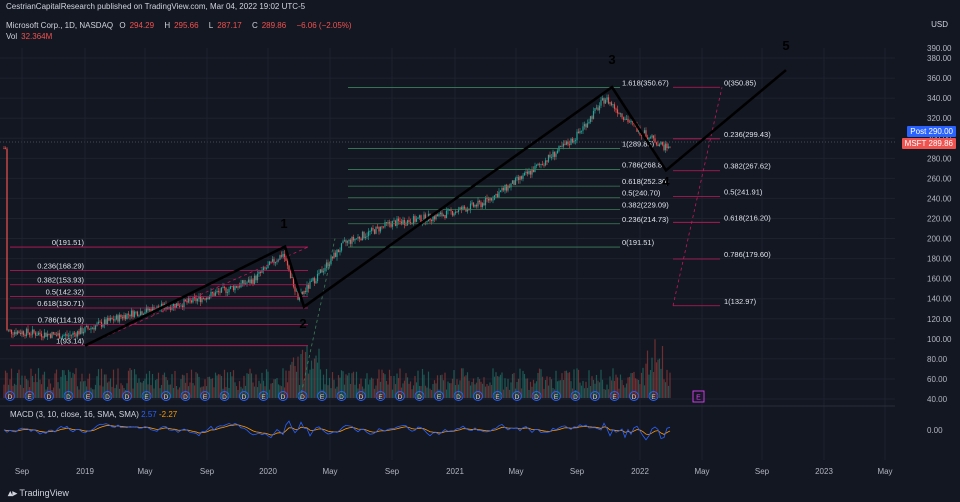  Describe the element at coordinates (743, 192) in the screenshot. I see `fib-level-label: 0.5(241.91)` at that location.